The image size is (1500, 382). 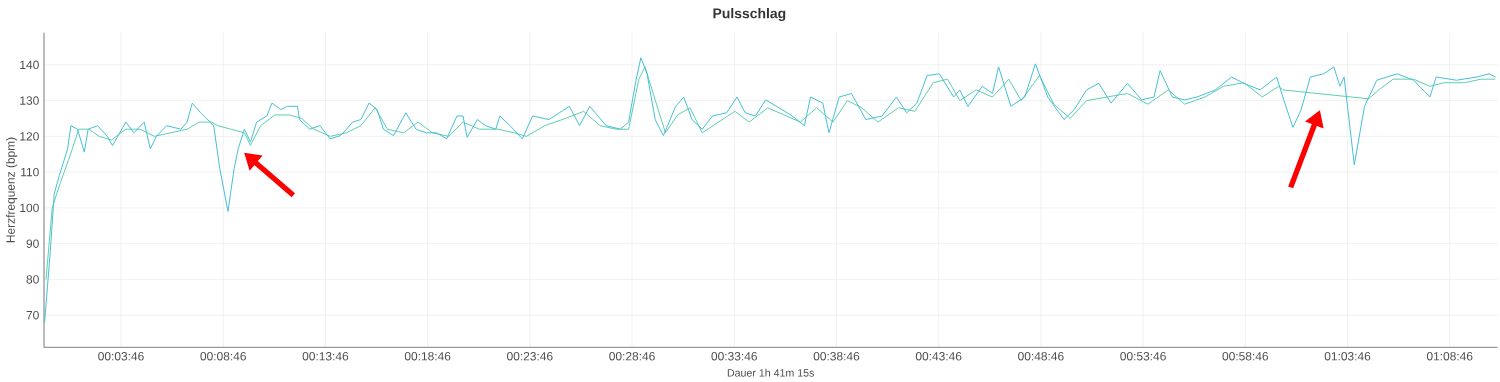 What do you see at coordinates (836, 356) in the screenshot?
I see `x-tick-label: 00:38:46` at bounding box center [836, 356].